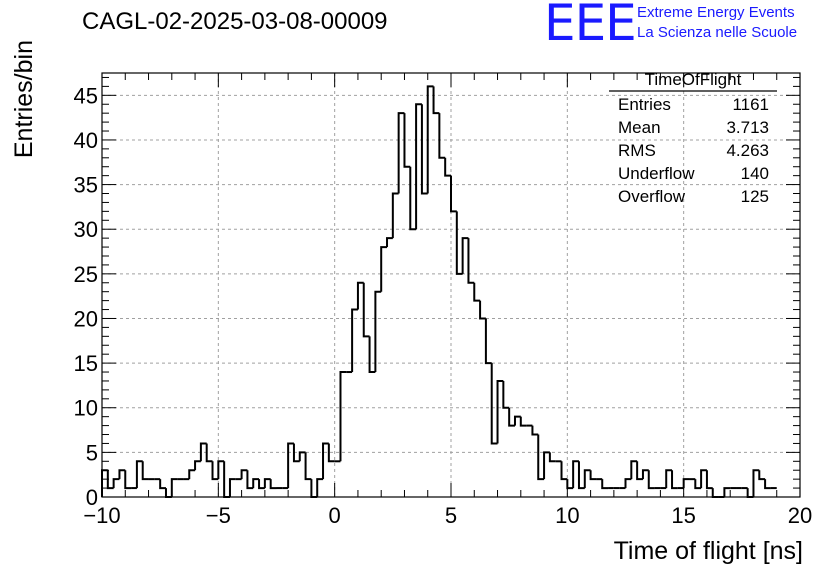 The image size is (836, 572). I want to click on y-tick-label: 5, so click(92, 452).